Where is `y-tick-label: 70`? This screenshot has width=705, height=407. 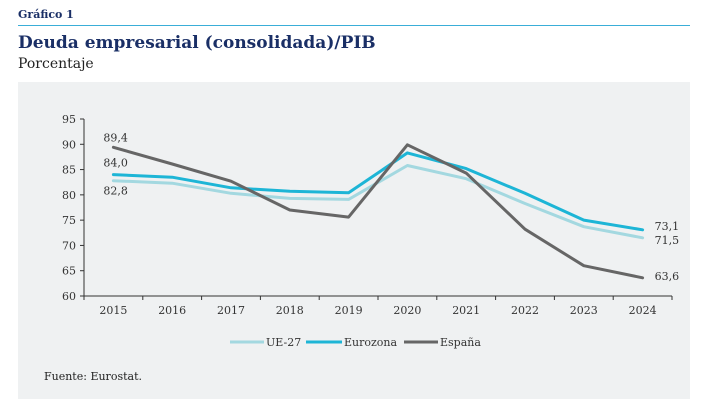
y-tick-label: 70 is located at coordinates (69, 245).